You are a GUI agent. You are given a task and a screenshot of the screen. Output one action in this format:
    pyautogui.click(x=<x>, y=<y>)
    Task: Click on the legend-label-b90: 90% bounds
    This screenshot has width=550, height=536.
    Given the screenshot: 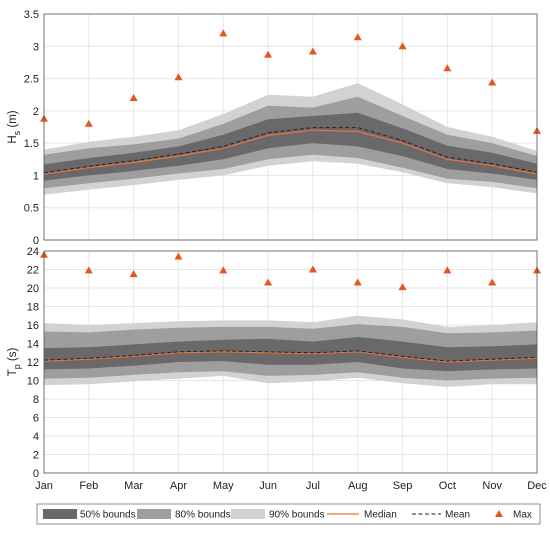 What is the action you would take?
    pyautogui.click(x=297, y=515)
    